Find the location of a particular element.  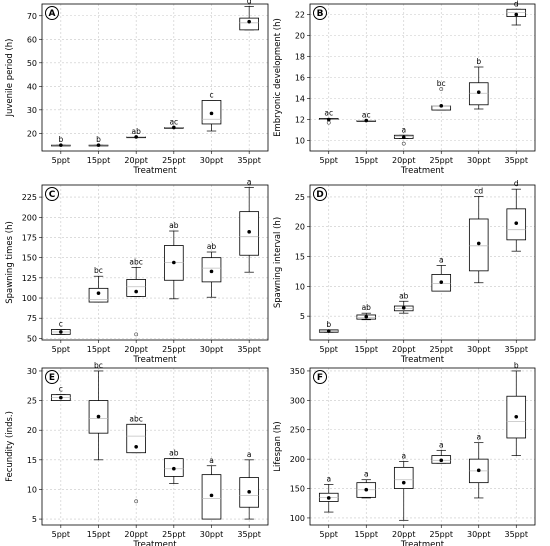

significance-letter: bc is located at coordinates (98, 270).